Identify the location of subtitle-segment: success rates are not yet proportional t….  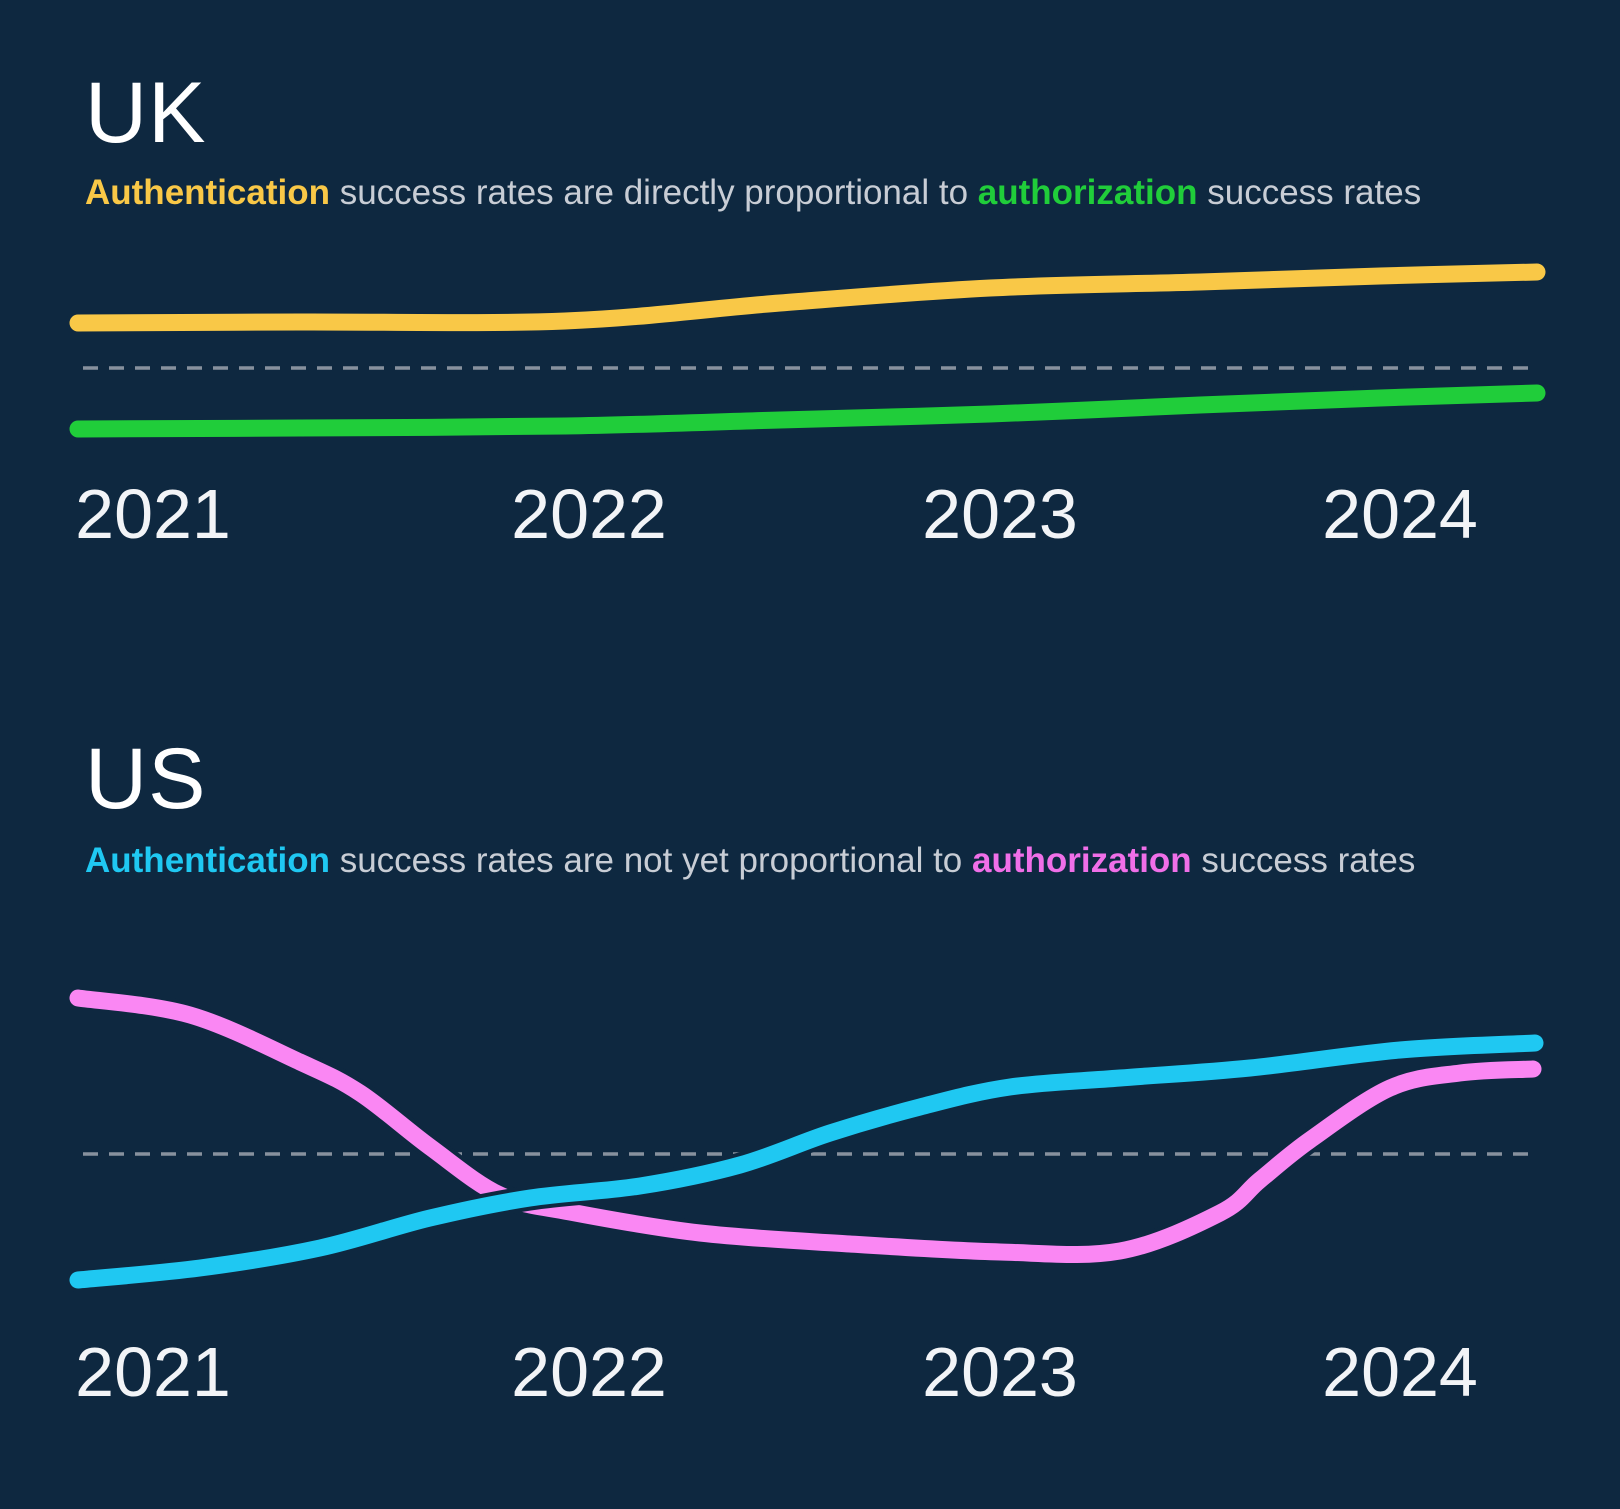
(650, 860).